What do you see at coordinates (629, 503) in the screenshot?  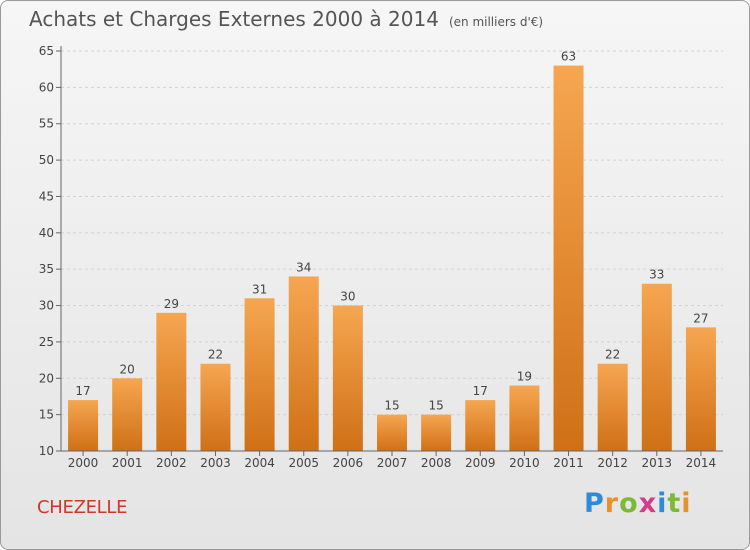 I see `logo-letter: o` at bounding box center [629, 503].